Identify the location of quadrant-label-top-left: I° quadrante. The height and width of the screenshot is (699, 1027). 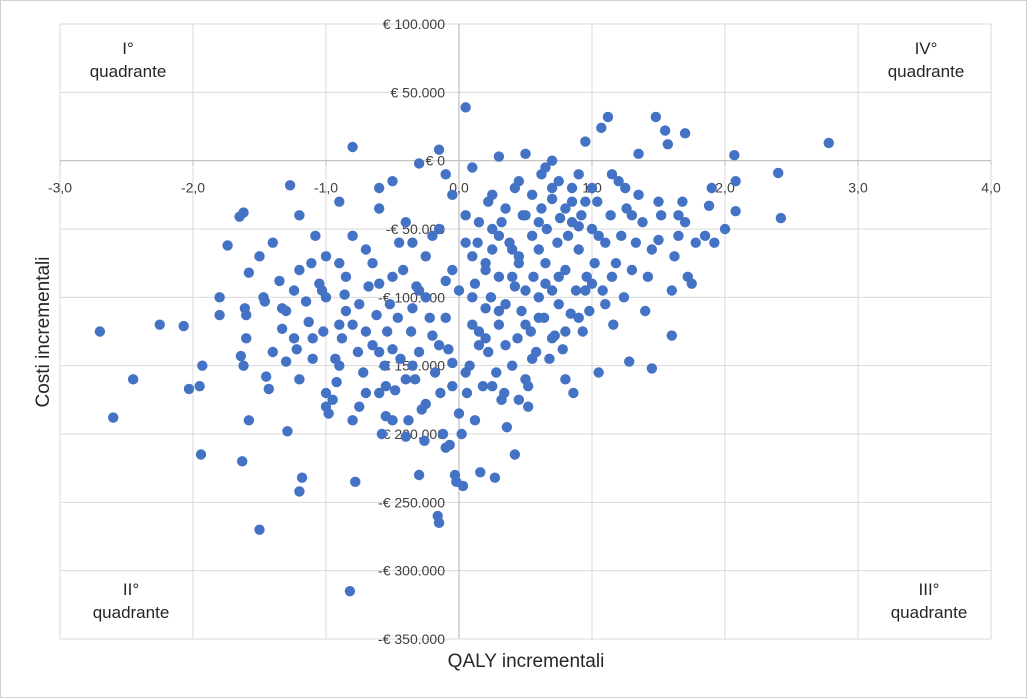
(128, 60).